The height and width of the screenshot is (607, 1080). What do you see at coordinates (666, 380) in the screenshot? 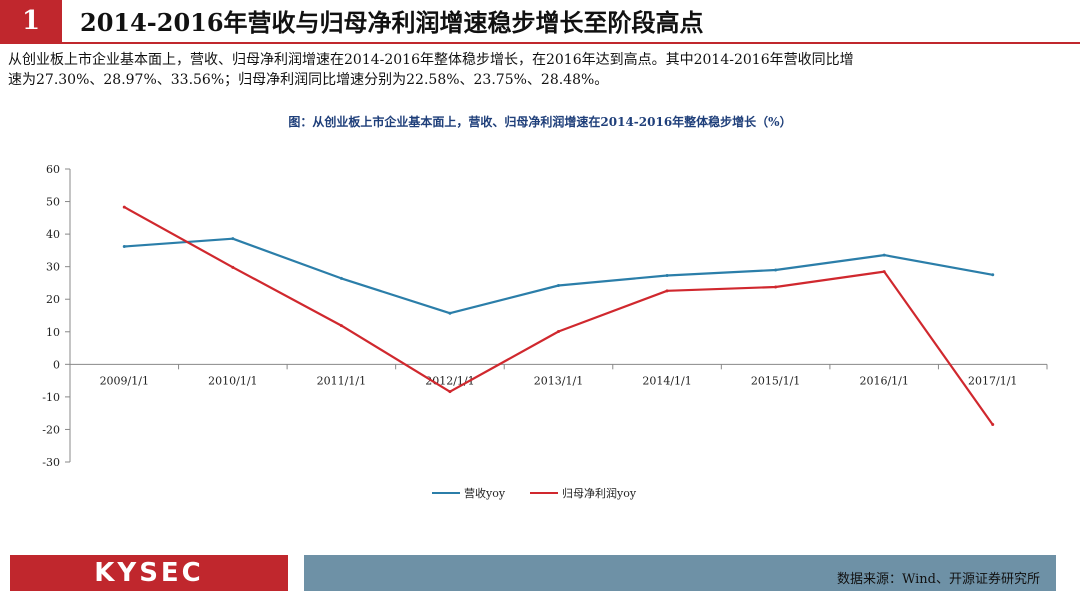
I see `x-tick-label: 2014/1/1` at bounding box center [666, 380].